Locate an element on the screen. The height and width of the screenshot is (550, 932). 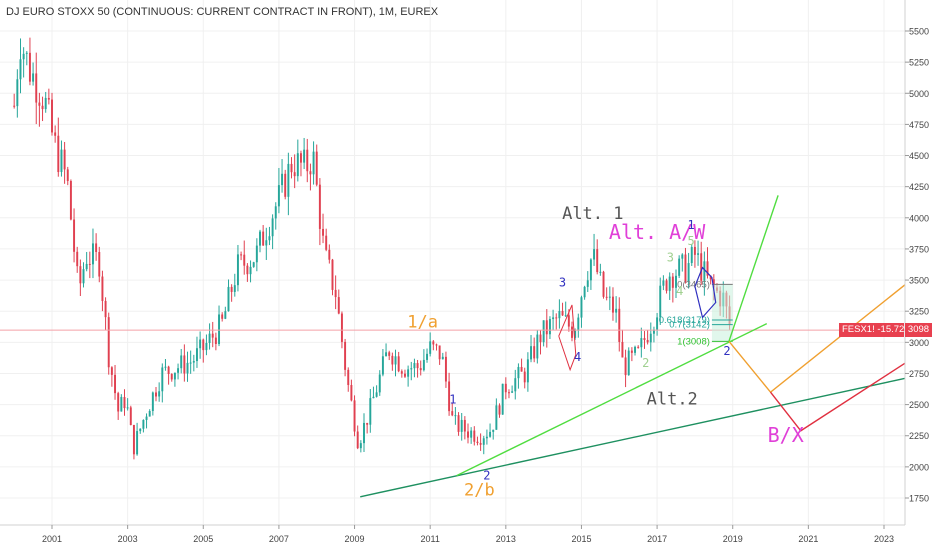
time-tick-label: 2023 is located at coordinates (884, 539).